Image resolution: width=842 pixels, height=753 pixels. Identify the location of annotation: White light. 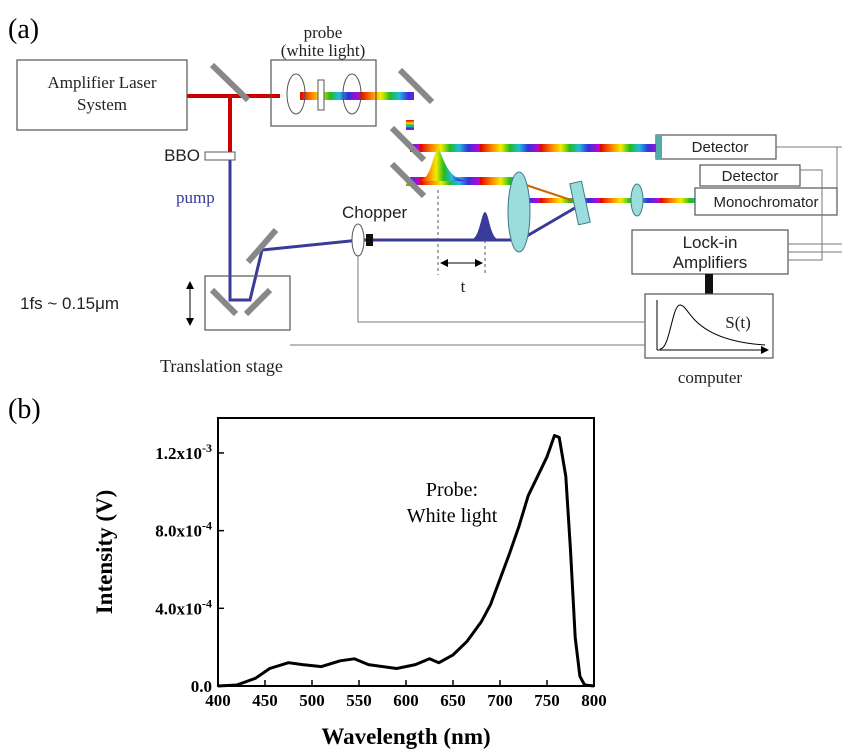
(452, 516).